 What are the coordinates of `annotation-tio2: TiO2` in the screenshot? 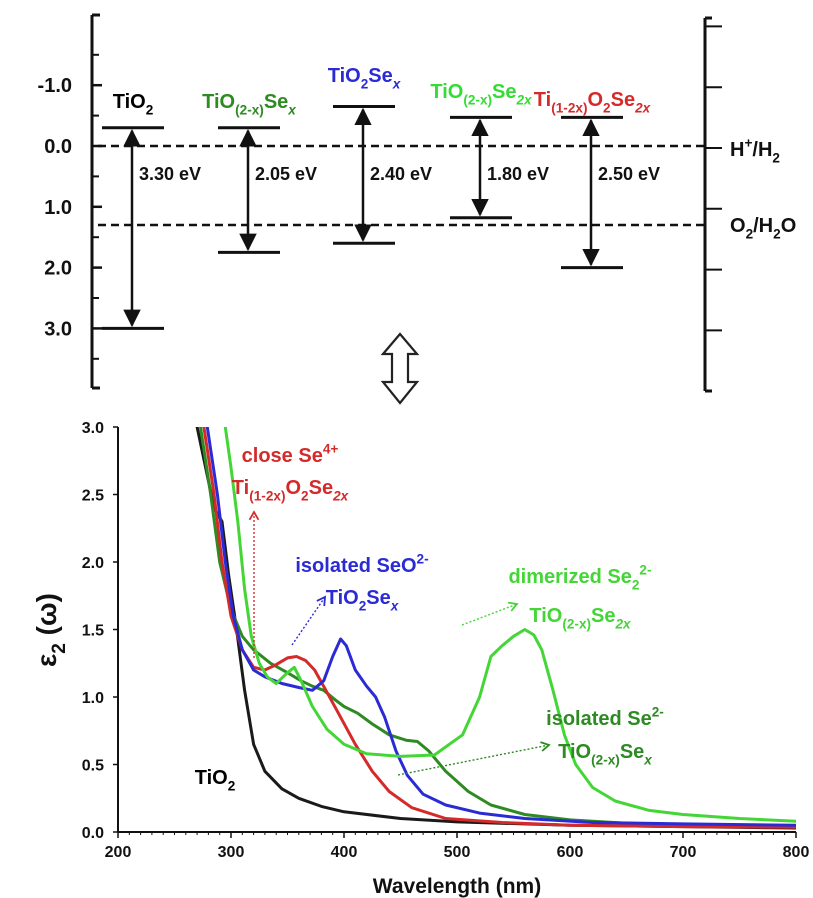 It's located at (215, 780).